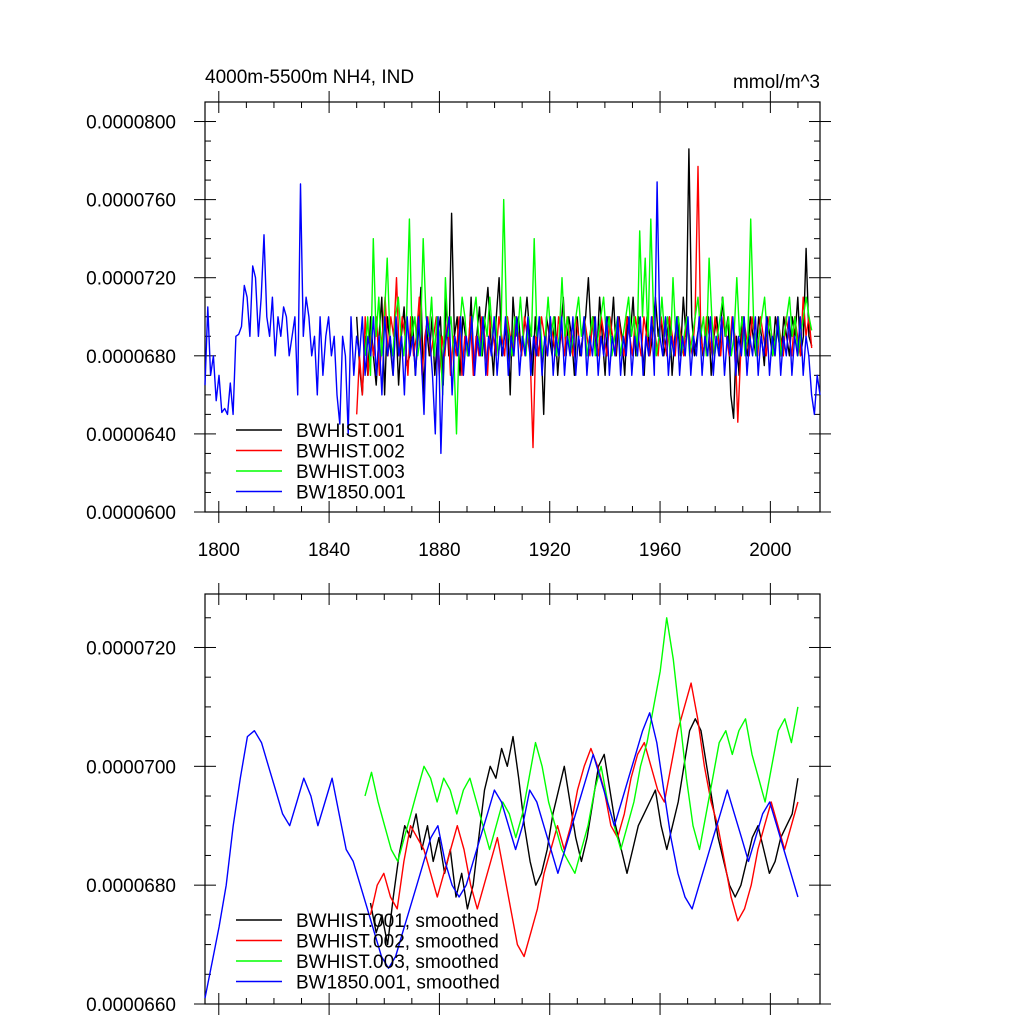 The image size is (1024, 1024). Describe the element at coordinates (770, 550) in the screenshot. I see `x-tick-label: 2000` at that location.